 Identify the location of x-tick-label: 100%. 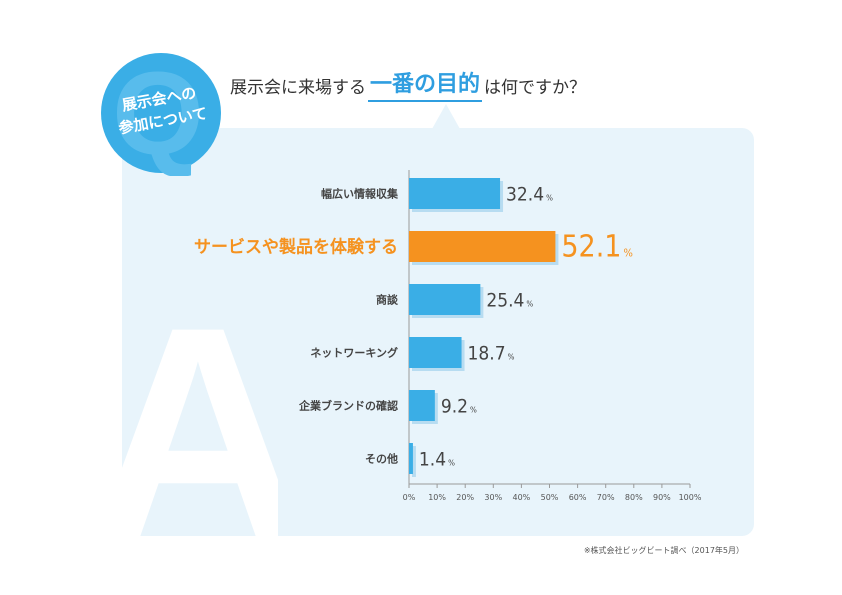
(690, 497).